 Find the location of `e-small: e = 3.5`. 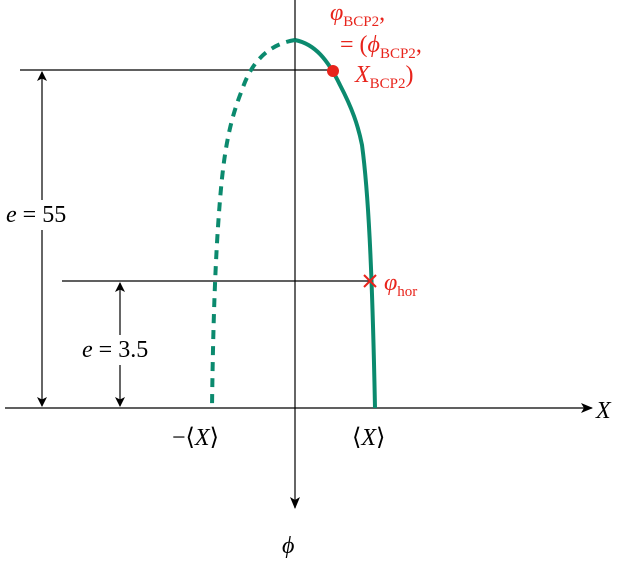

e-small: e = 3.5 is located at coordinates (115, 350).